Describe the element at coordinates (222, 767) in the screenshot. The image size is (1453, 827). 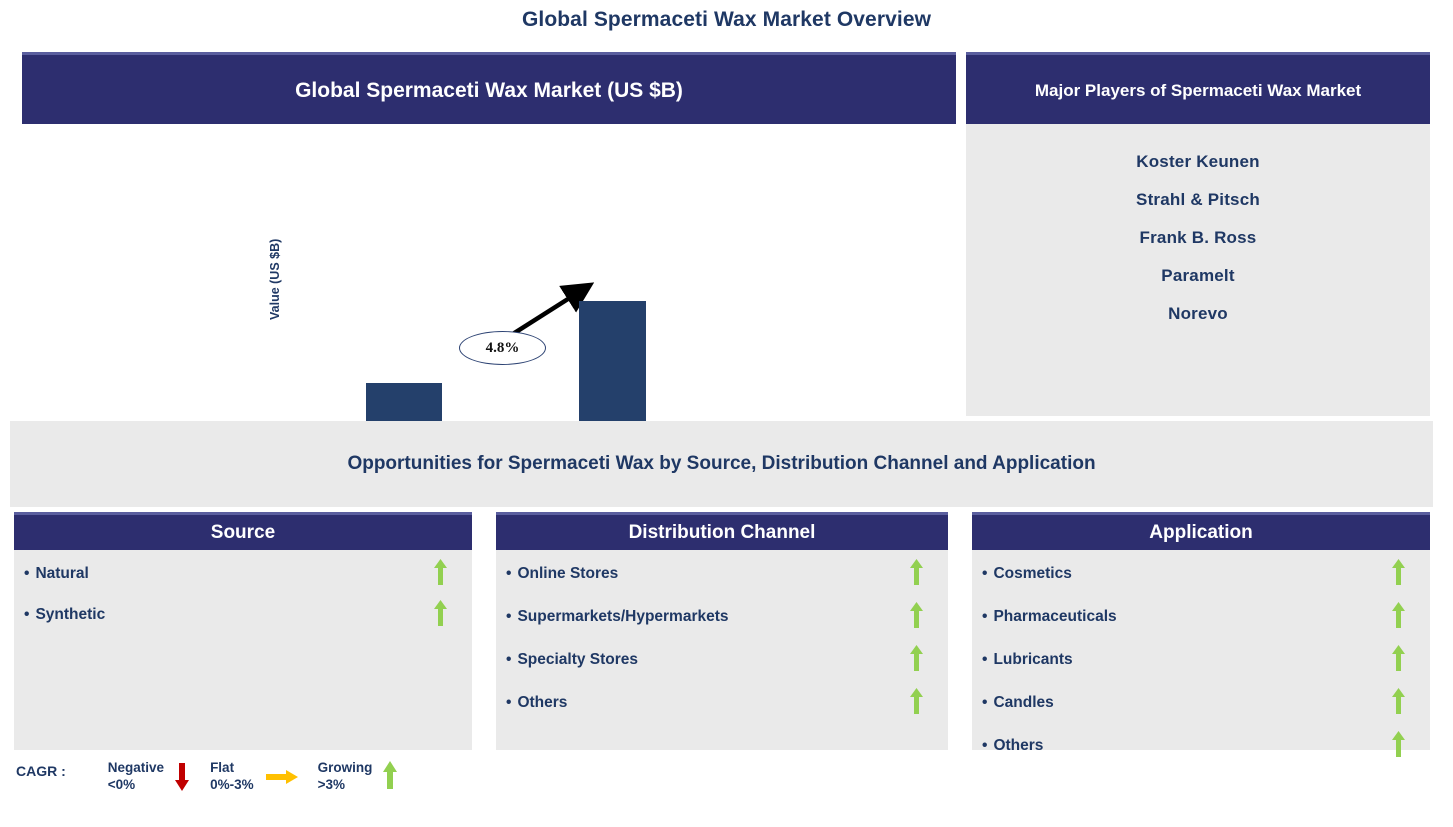
I see `cagr-legend-flat-name: Flat` at that location.